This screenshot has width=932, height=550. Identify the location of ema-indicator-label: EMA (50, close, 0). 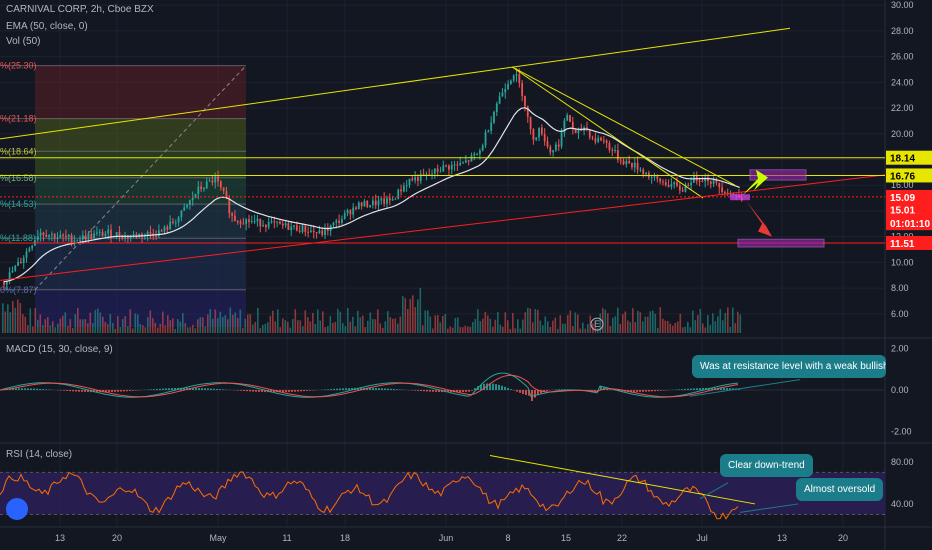
(47, 26).